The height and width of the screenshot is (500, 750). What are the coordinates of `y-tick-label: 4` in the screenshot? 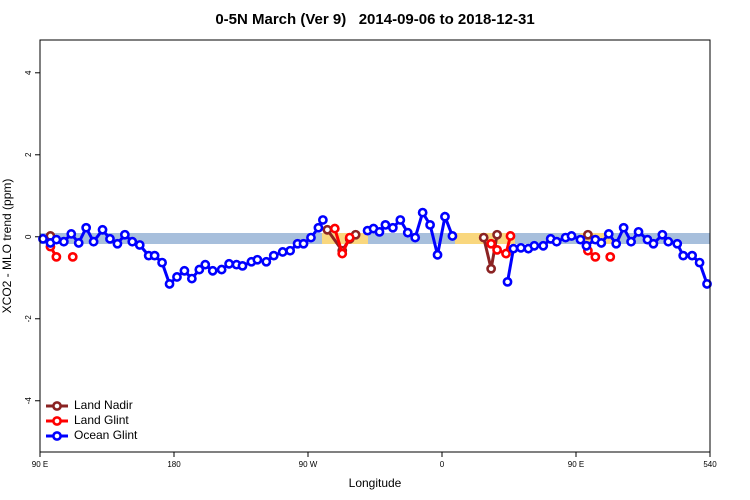 It's located at (28, 72).